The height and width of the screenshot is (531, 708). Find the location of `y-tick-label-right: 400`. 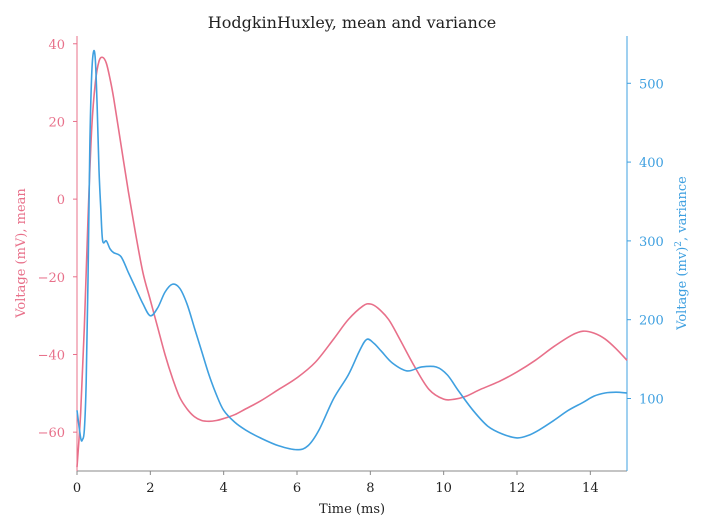

y-tick-label-right: 400 is located at coordinates (651, 163).